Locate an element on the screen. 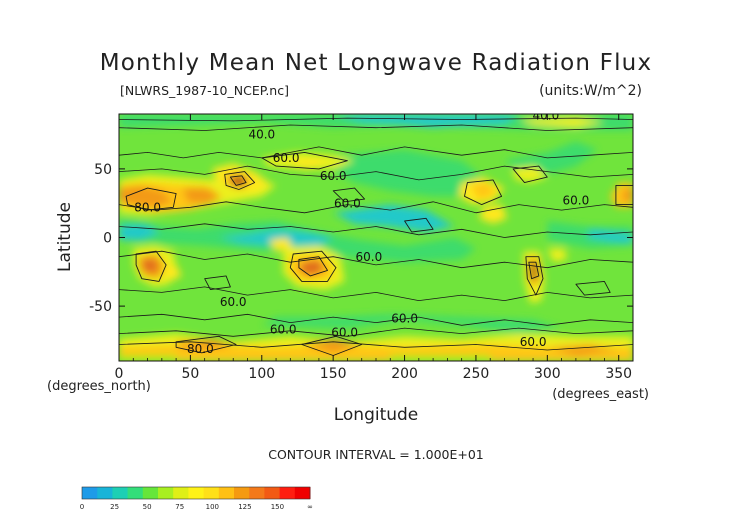  region-cyan-indian is located at coordinates (276, 237).